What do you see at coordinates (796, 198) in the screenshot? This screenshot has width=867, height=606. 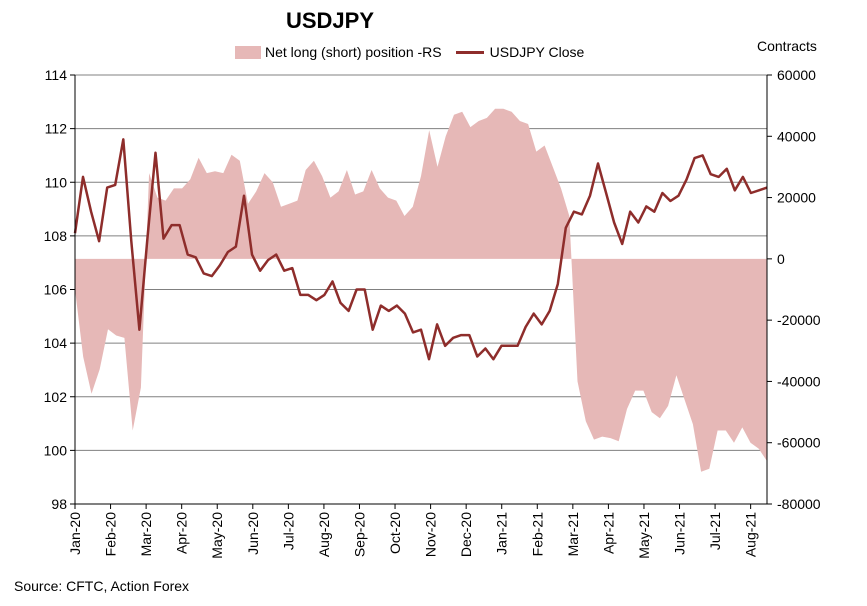 I see `right-tick-label: 20000` at bounding box center [796, 198].